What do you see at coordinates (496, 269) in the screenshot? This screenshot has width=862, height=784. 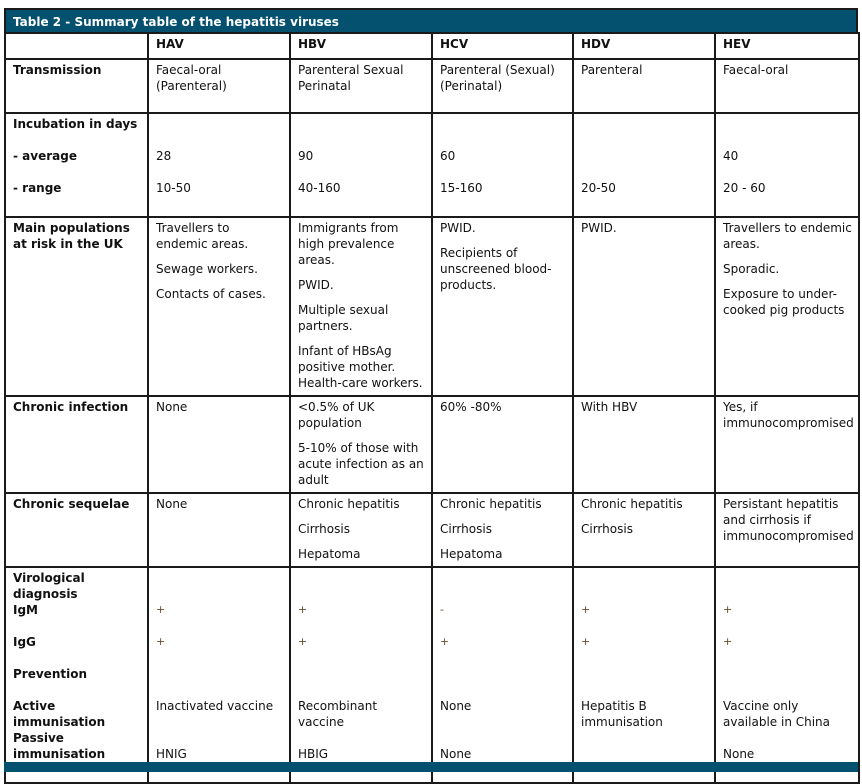 I see `cell-text: Recipients of unscreened blood-products.` at bounding box center [496, 269].